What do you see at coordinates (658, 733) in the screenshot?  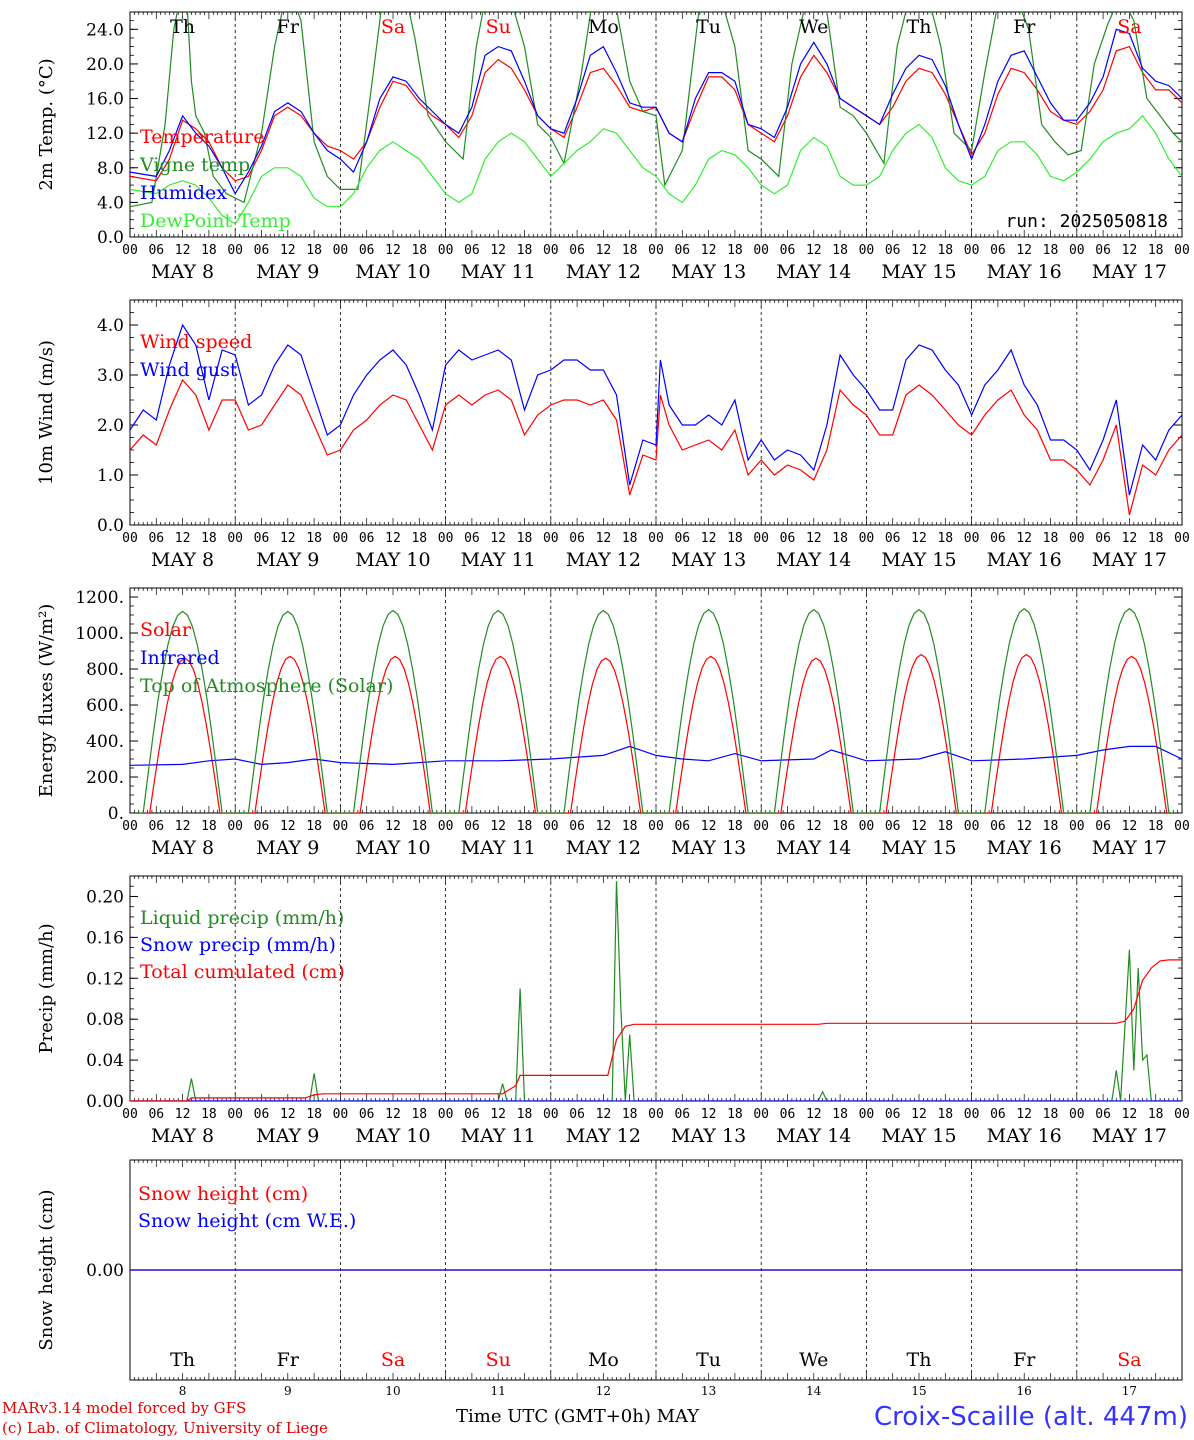 I see `series-solar` at bounding box center [658, 733].